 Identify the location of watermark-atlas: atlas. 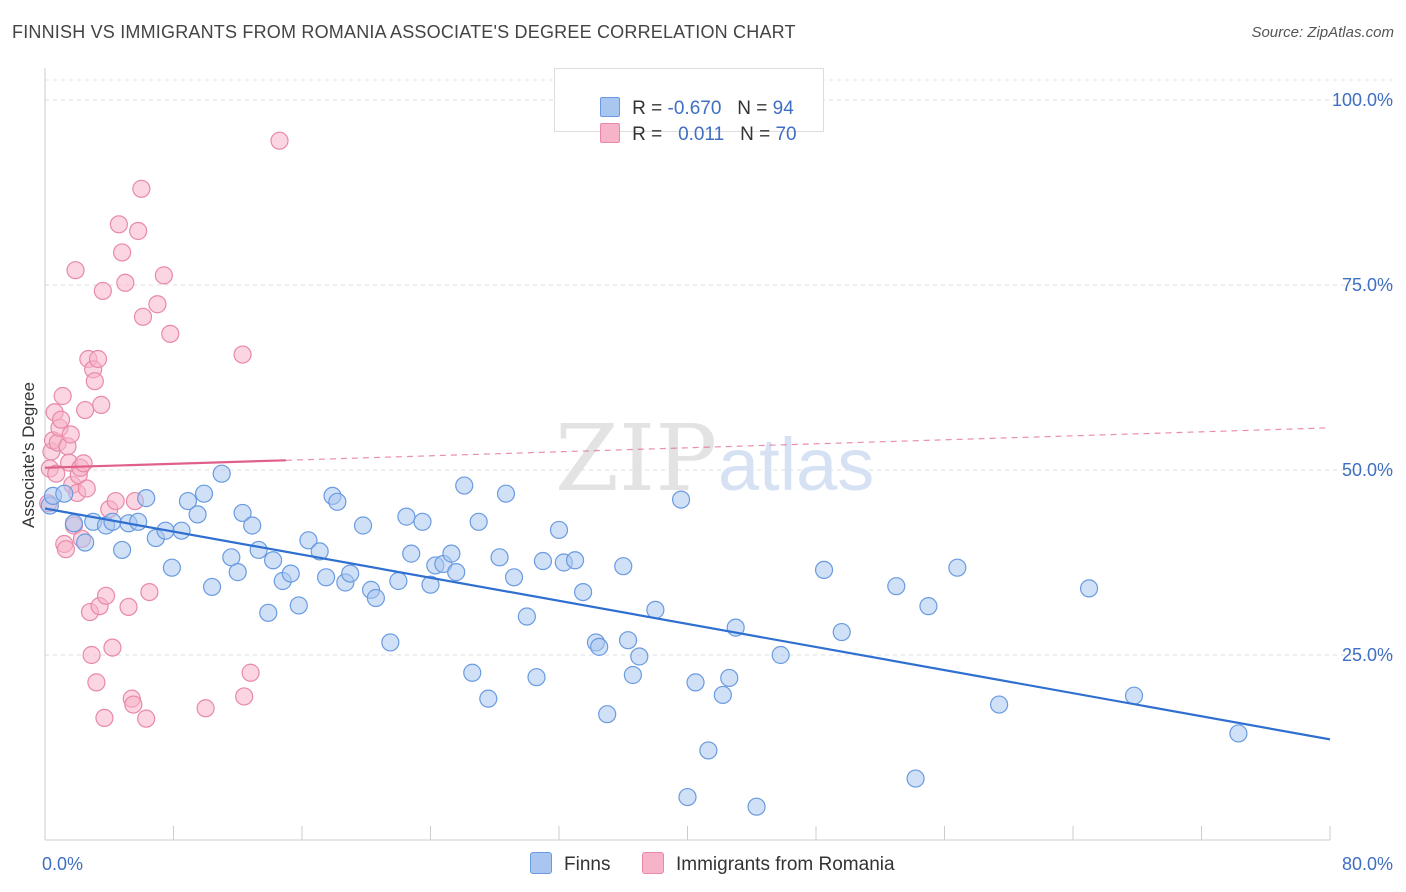
(796, 464).